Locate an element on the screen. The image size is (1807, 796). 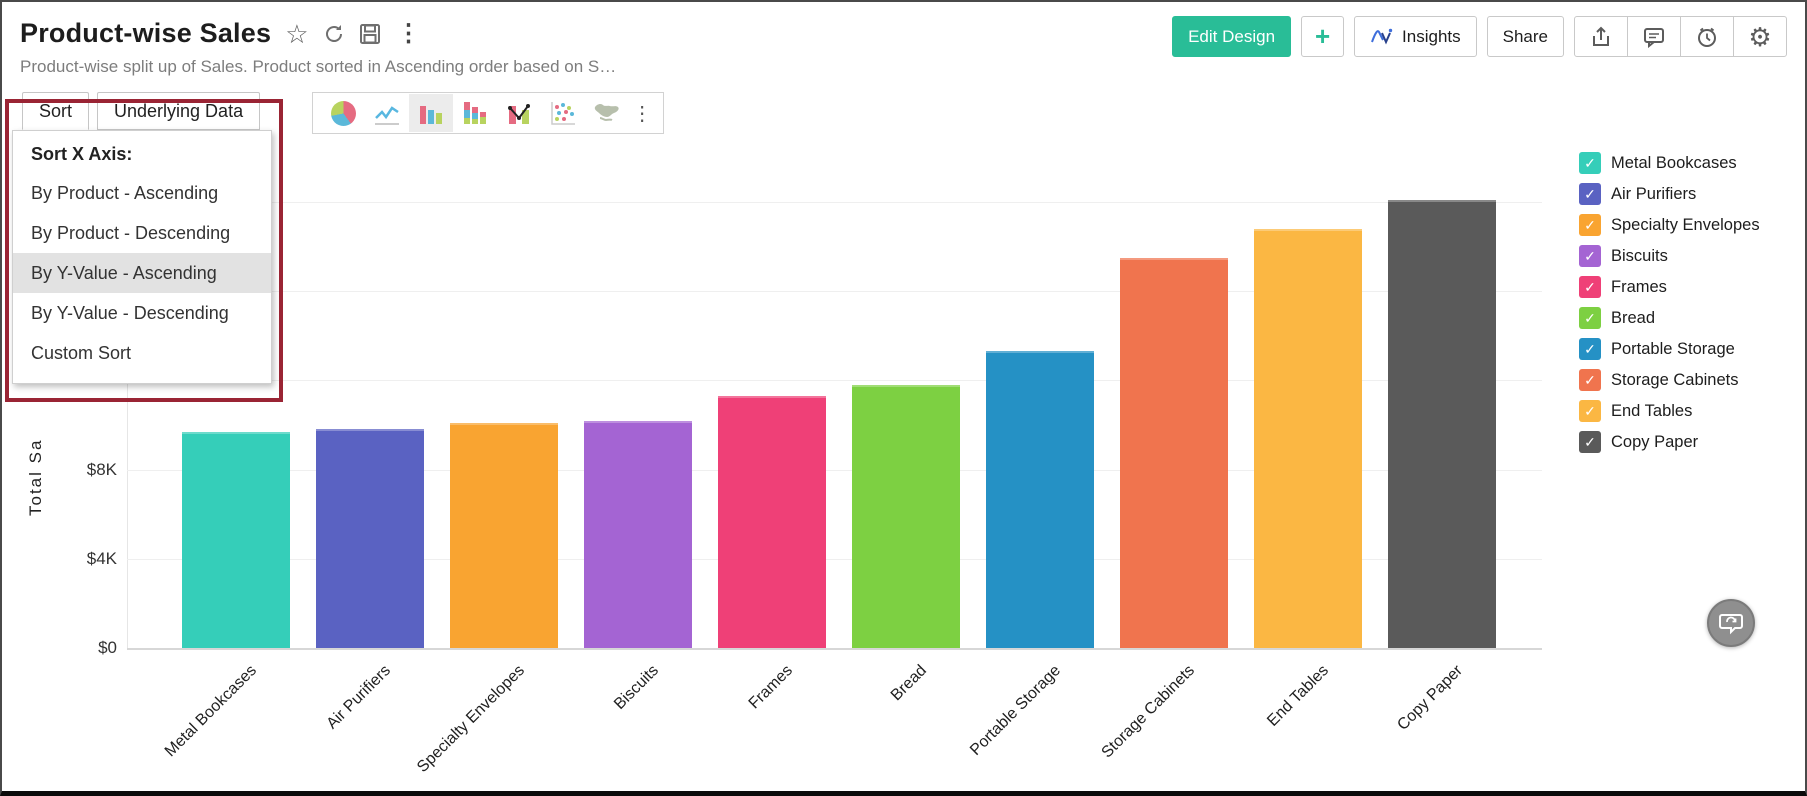
legend-item: ✓ Biscuits is located at coordinates (1669, 256).